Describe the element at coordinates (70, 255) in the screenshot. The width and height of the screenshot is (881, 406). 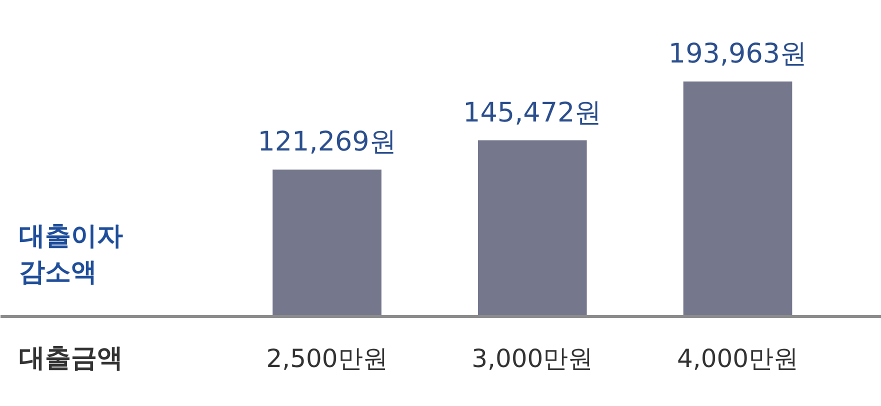
I see `y-axis-title: 대출이자 감소액` at that location.